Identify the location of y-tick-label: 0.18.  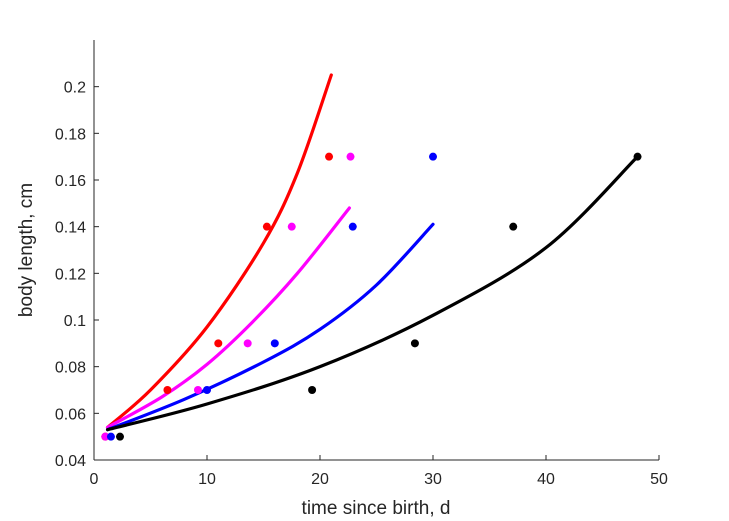
(70, 134).